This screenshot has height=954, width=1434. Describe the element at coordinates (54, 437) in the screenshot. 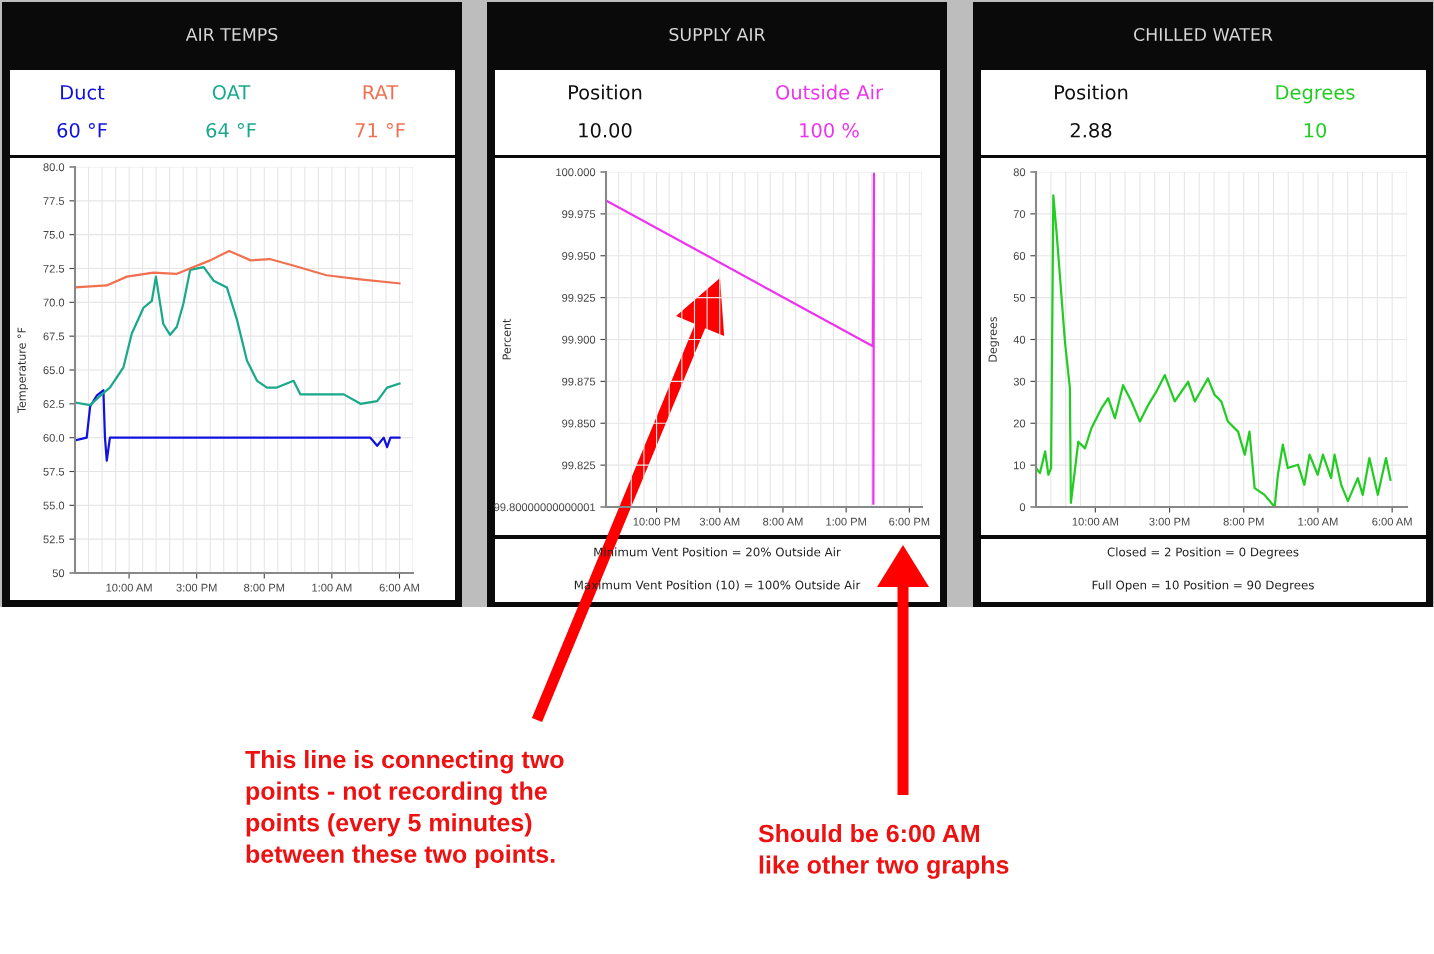

I see `y-tick-label: 60.0` at that location.